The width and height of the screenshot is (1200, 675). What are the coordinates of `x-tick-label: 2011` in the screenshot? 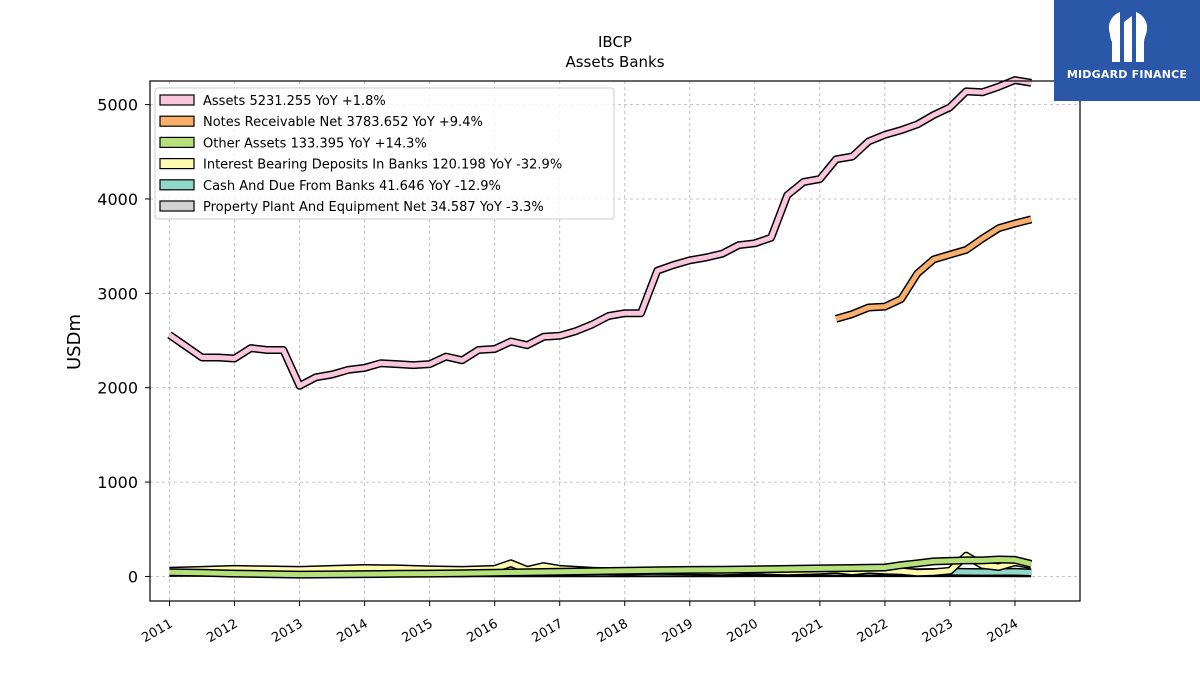 It's located at (157, 631).